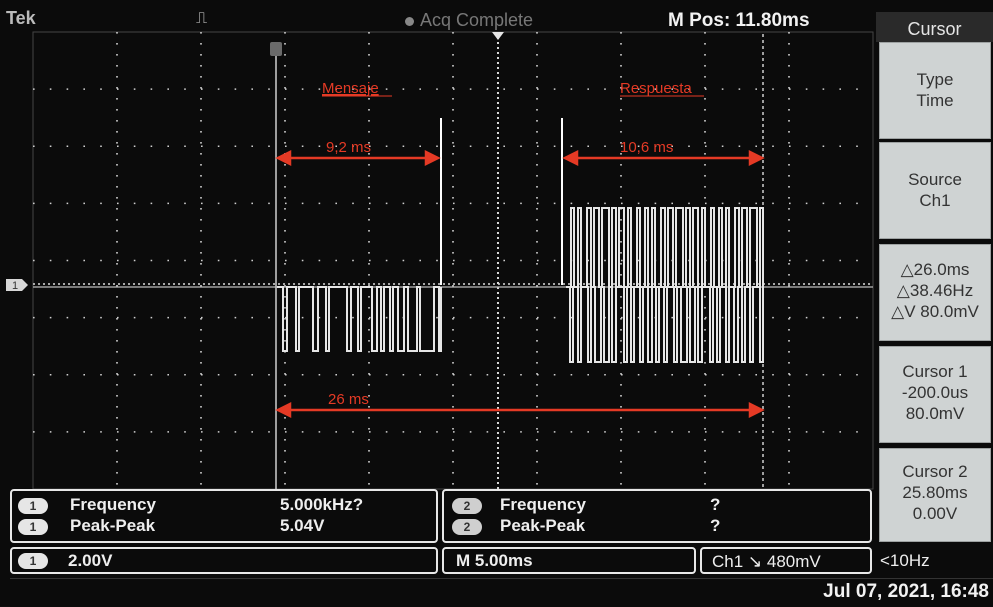 The image size is (993, 607). Describe the element at coordinates (935, 190) in the screenshot. I see `cursor-source-button: Source Ch1` at that location.